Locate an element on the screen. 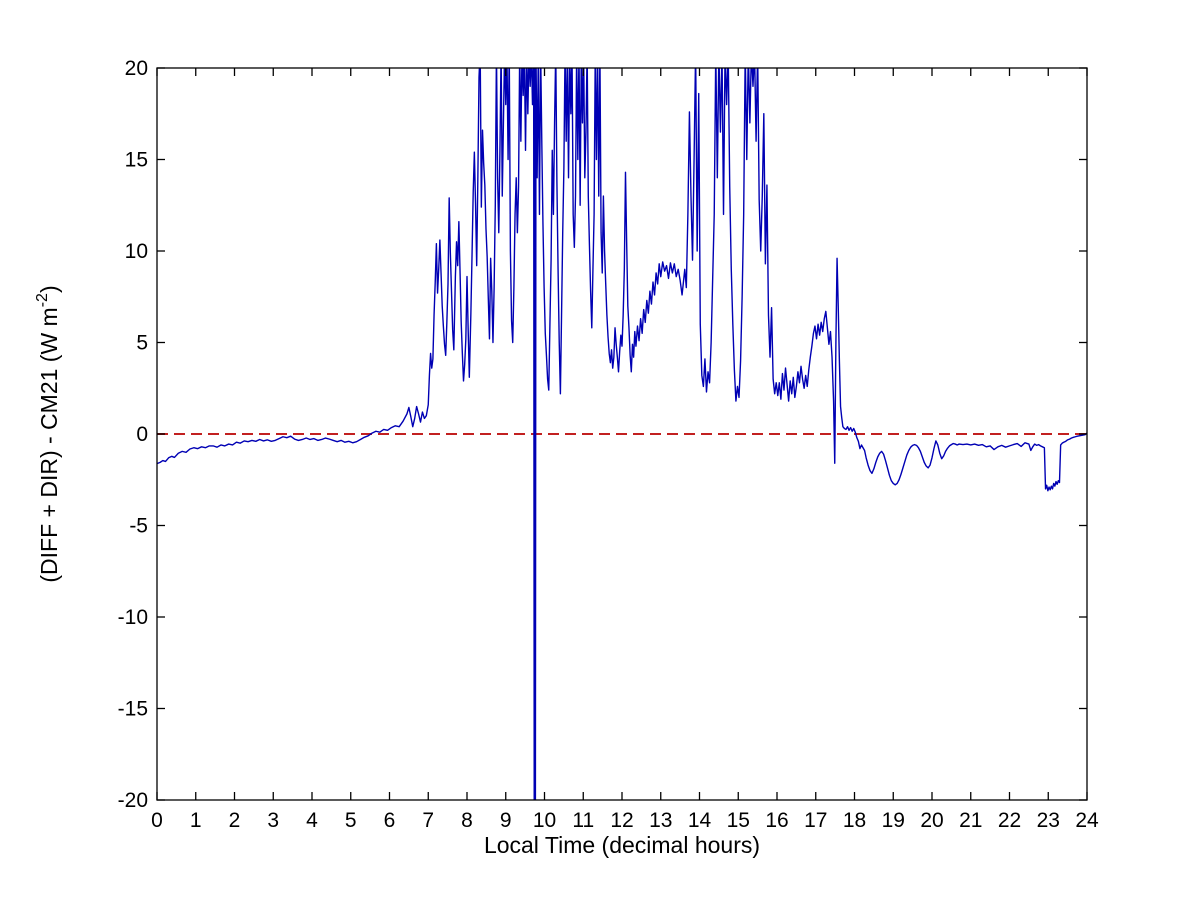  x-tick-label: 19 is located at coordinates (893, 820).